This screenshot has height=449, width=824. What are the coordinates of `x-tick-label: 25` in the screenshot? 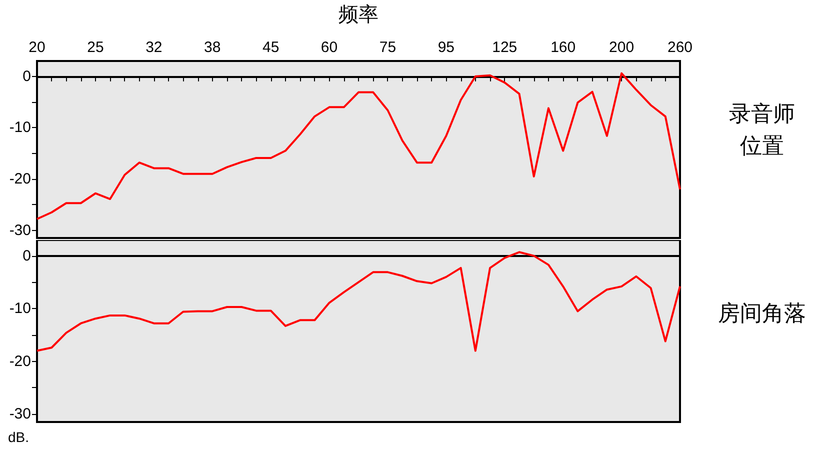 It's located at (95, 47).